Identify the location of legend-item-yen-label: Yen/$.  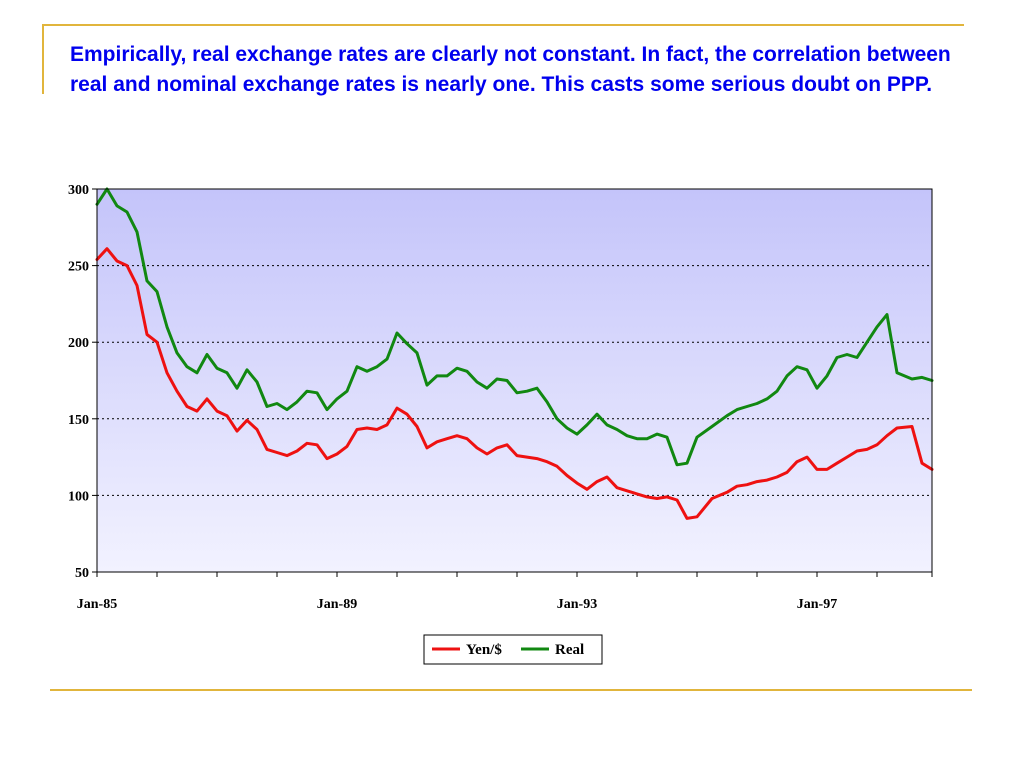
(484, 650).